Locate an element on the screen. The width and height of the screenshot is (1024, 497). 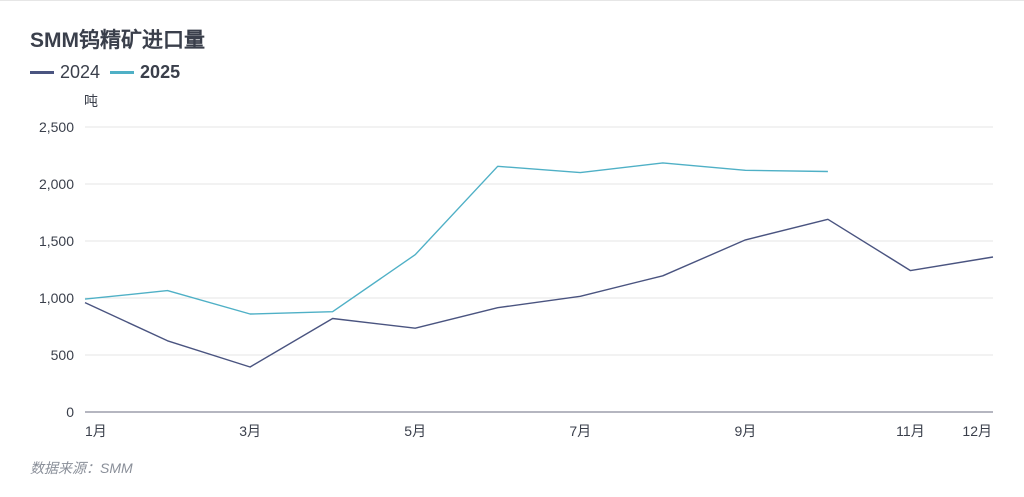
x-tick-label: 5月 is located at coordinates (415, 431).